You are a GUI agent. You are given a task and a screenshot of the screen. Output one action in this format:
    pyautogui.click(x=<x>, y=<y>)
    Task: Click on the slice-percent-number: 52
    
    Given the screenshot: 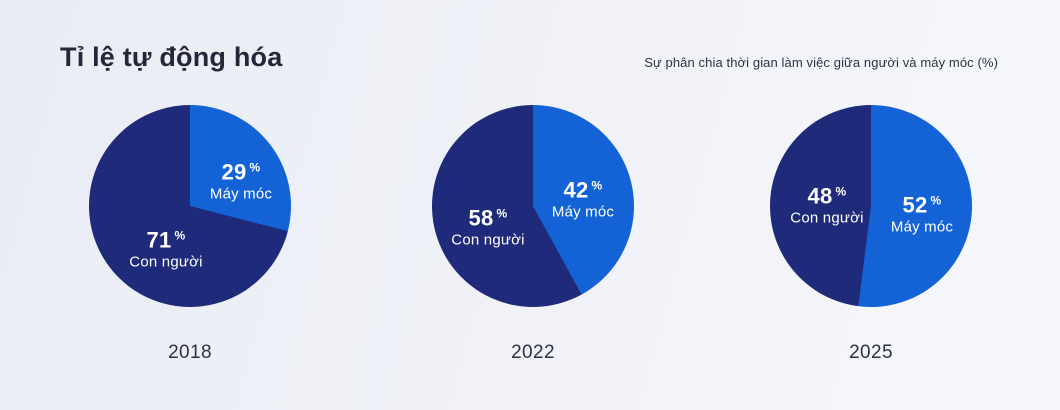 What is the action you would take?
    pyautogui.click(x=915, y=205)
    